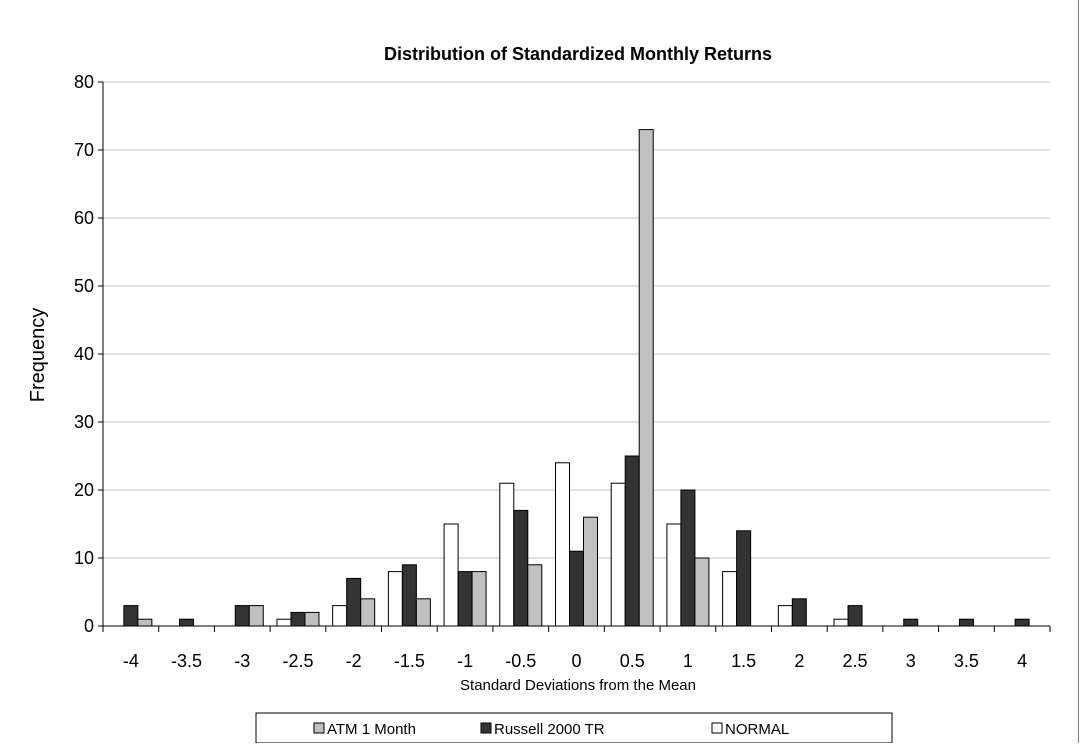 The width and height of the screenshot is (1081, 748). What do you see at coordinates (578, 685) in the screenshot?
I see `x-axis-label: Standard Deviations from the Mean` at bounding box center [578, 685].